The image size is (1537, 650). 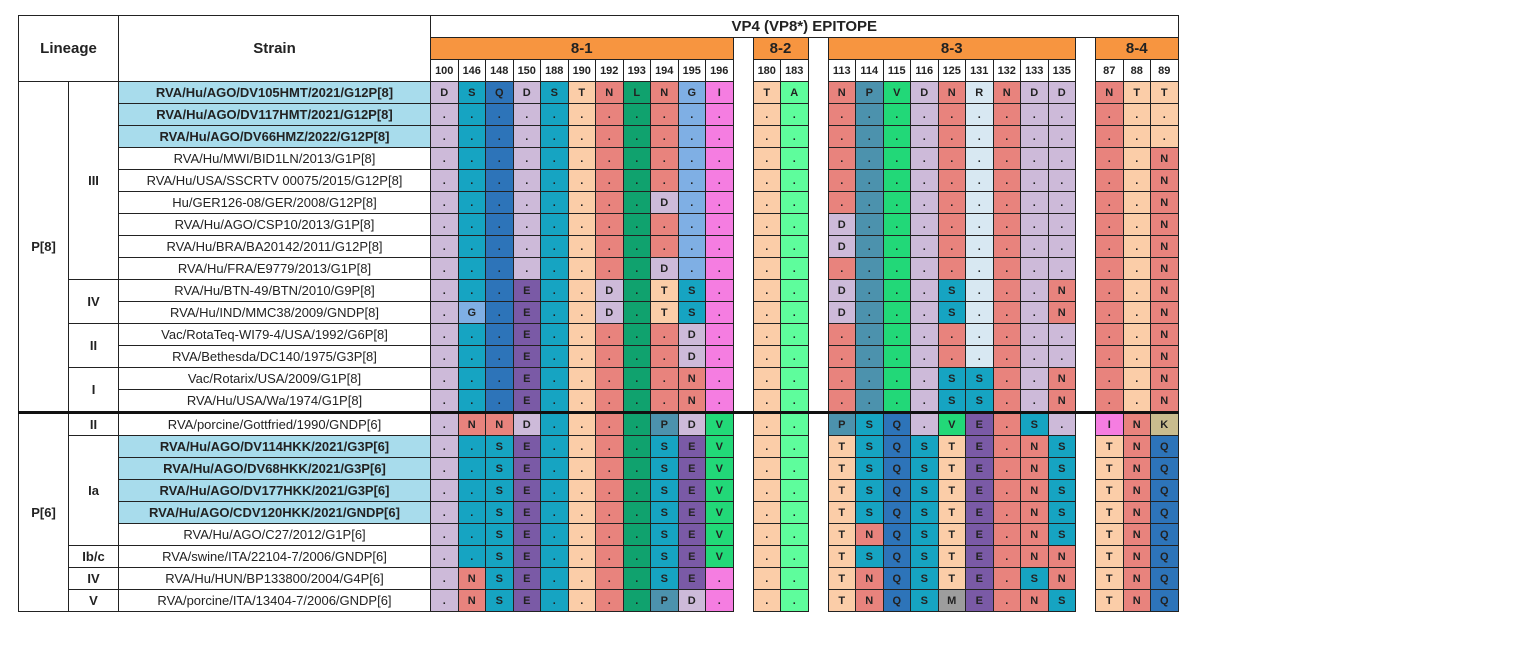 I want to click on strain-name: RVA/Hu/AGO/DV117HMT/2021/G12P[8], so click(x=274, y=114).